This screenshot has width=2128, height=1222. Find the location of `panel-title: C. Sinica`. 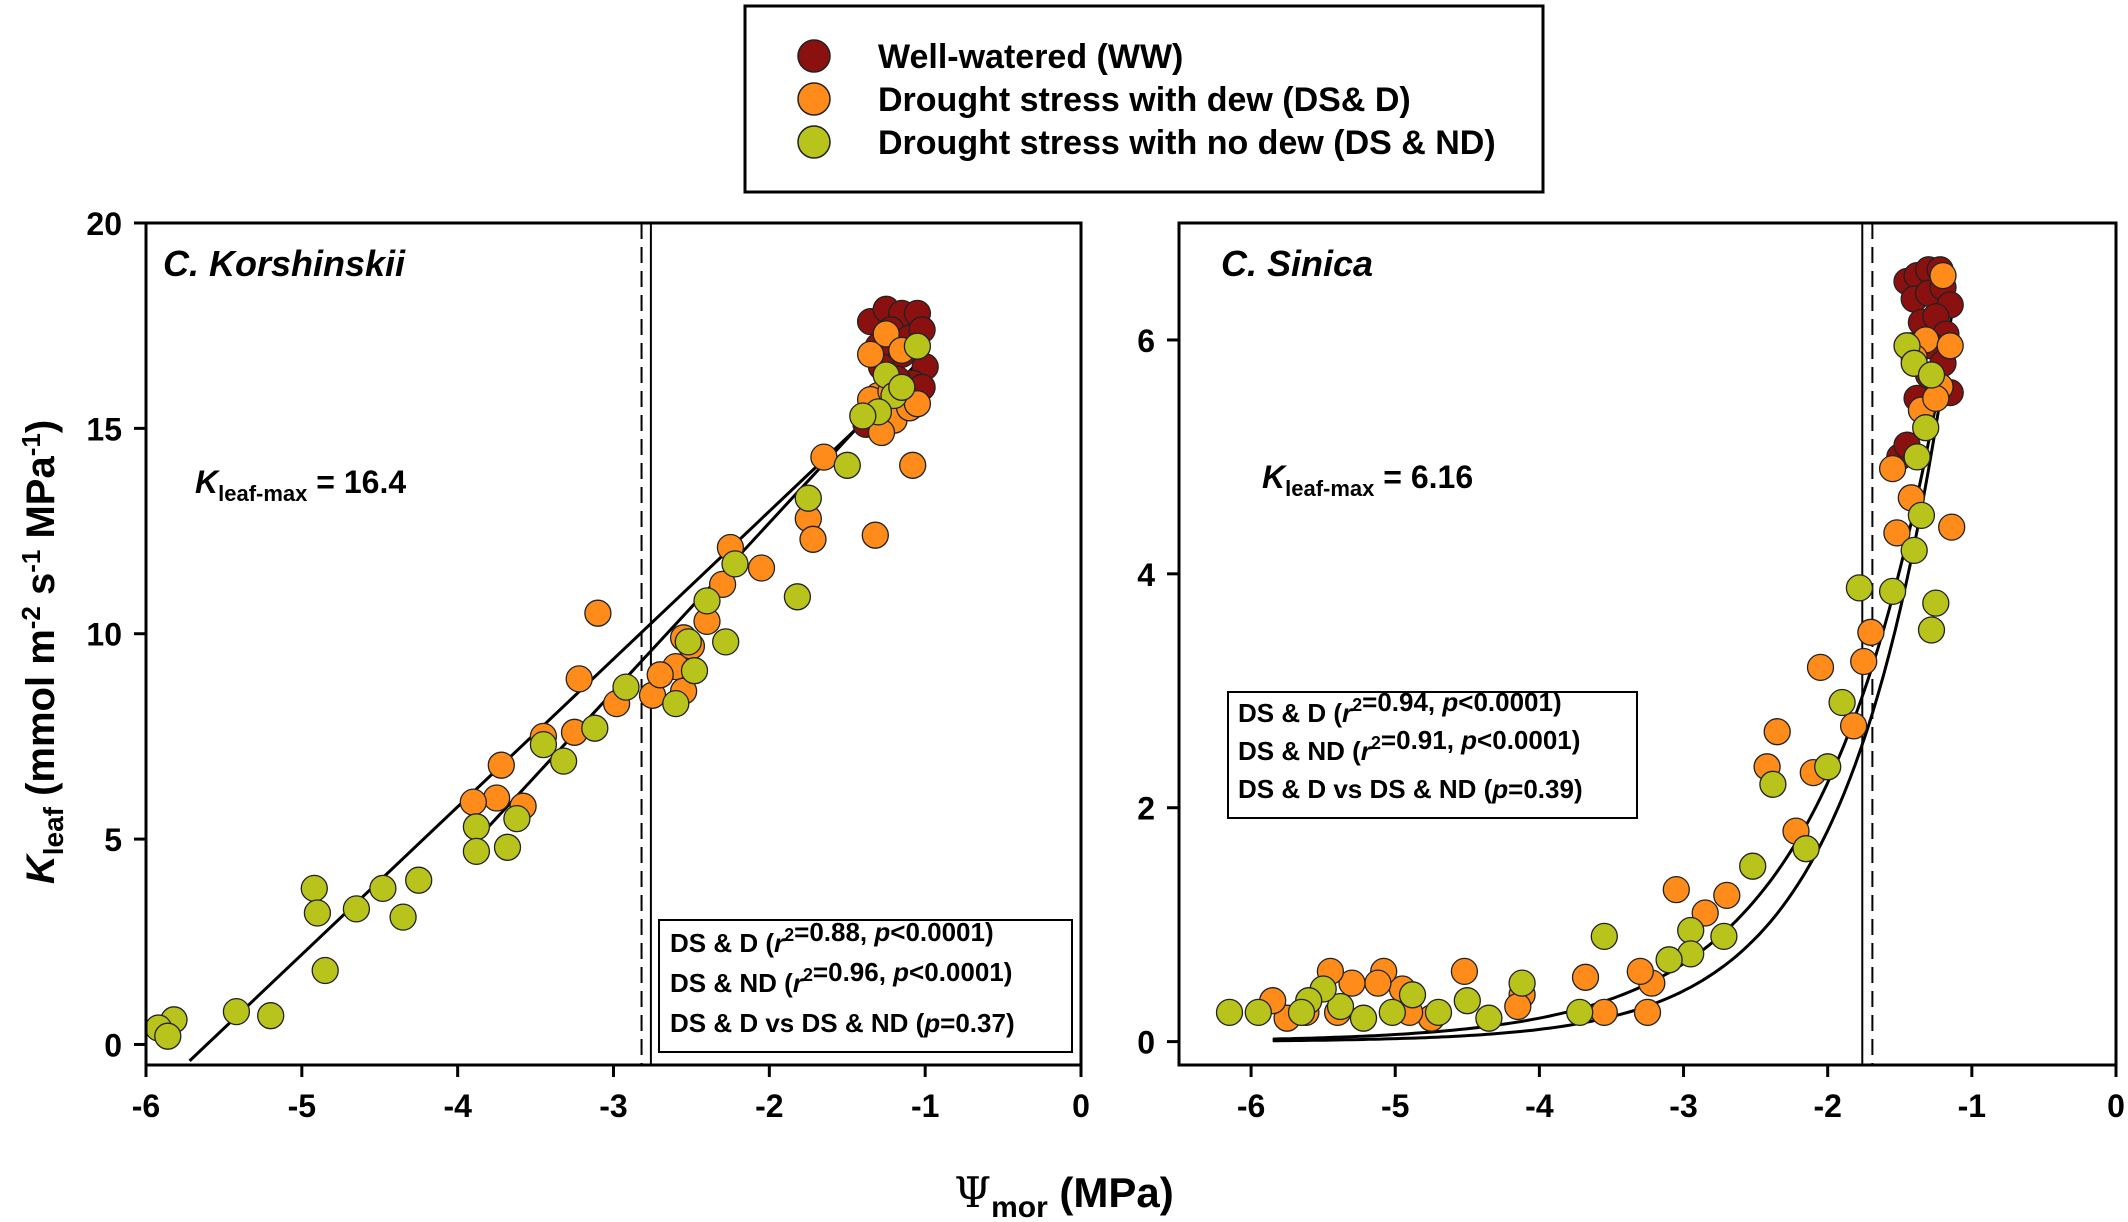

panel-title: C. Sinica is located at coordinates (1297, 263).